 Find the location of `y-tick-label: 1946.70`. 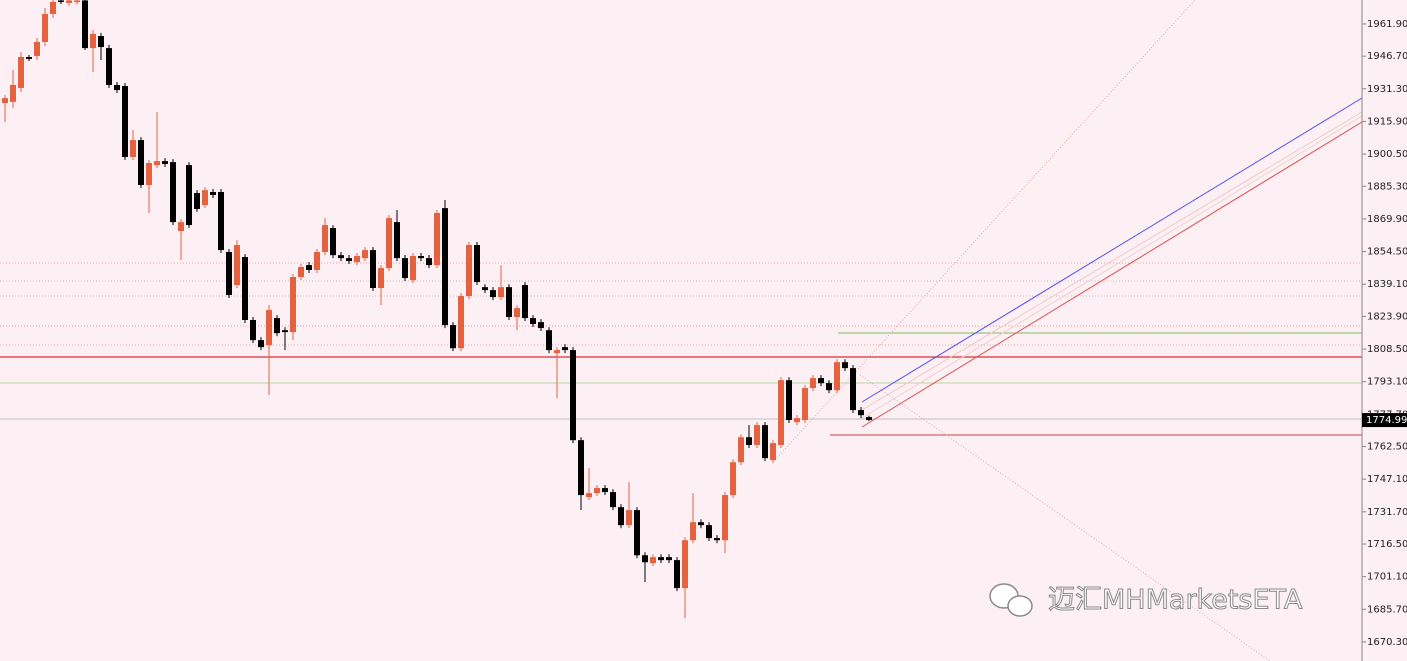

y-tick-label: 1946.70 is located at coordinates (1387, 56).